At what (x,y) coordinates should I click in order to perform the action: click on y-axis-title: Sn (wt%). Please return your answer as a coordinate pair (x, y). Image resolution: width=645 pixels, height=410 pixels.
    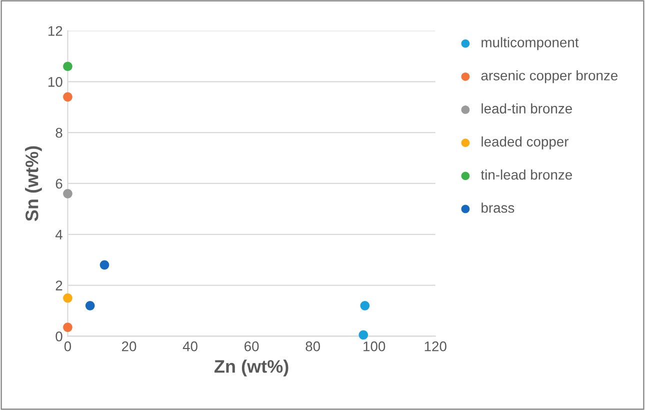
    Looking at the image, I should click on (33, 184).